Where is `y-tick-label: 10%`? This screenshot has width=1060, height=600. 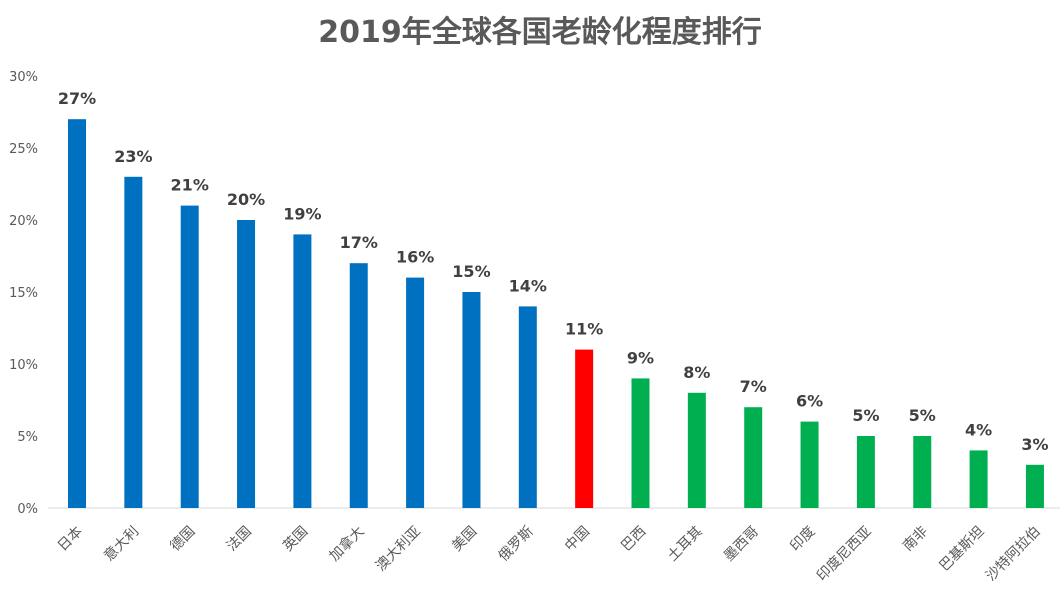 y-tick-label: 10% is located at coordinates (23, 365).